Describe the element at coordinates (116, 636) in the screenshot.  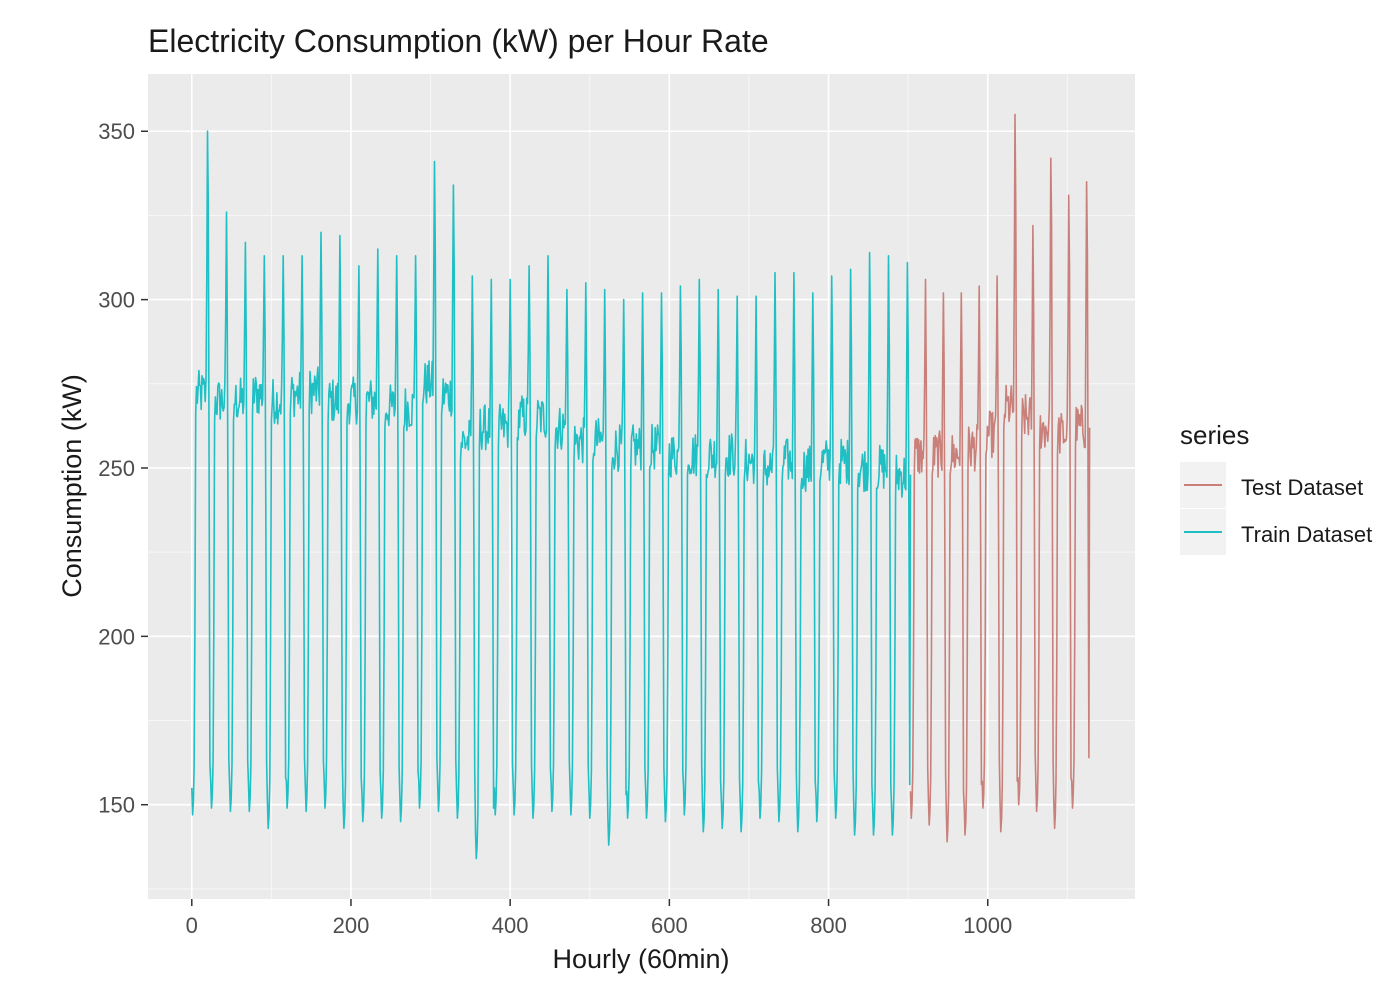
I see `y-tick-label: 200` at that location.